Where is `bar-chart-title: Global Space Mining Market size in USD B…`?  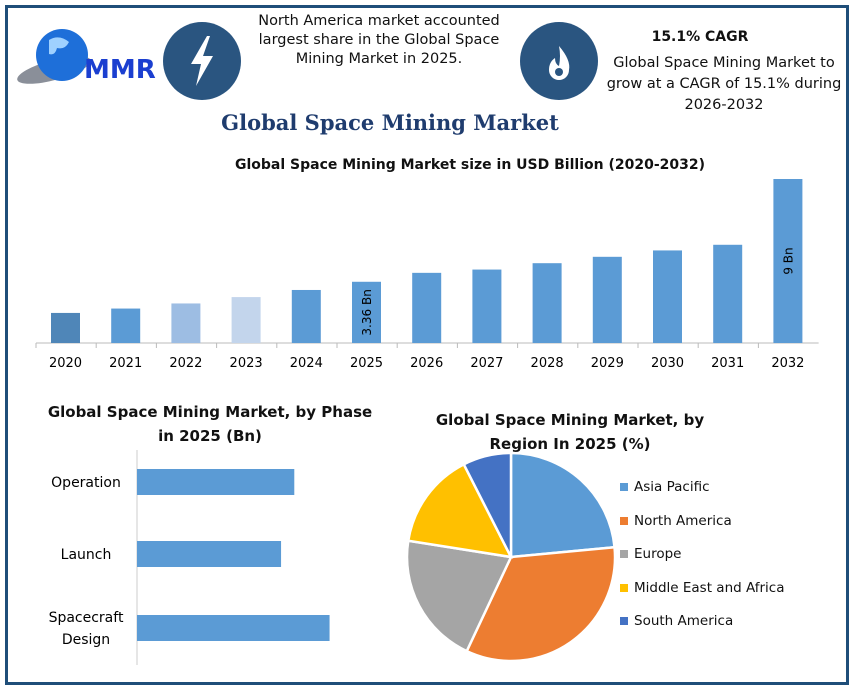 bar-chart-title: Global Space Mining Market size in USD B… is located at coordinates (469, 165).